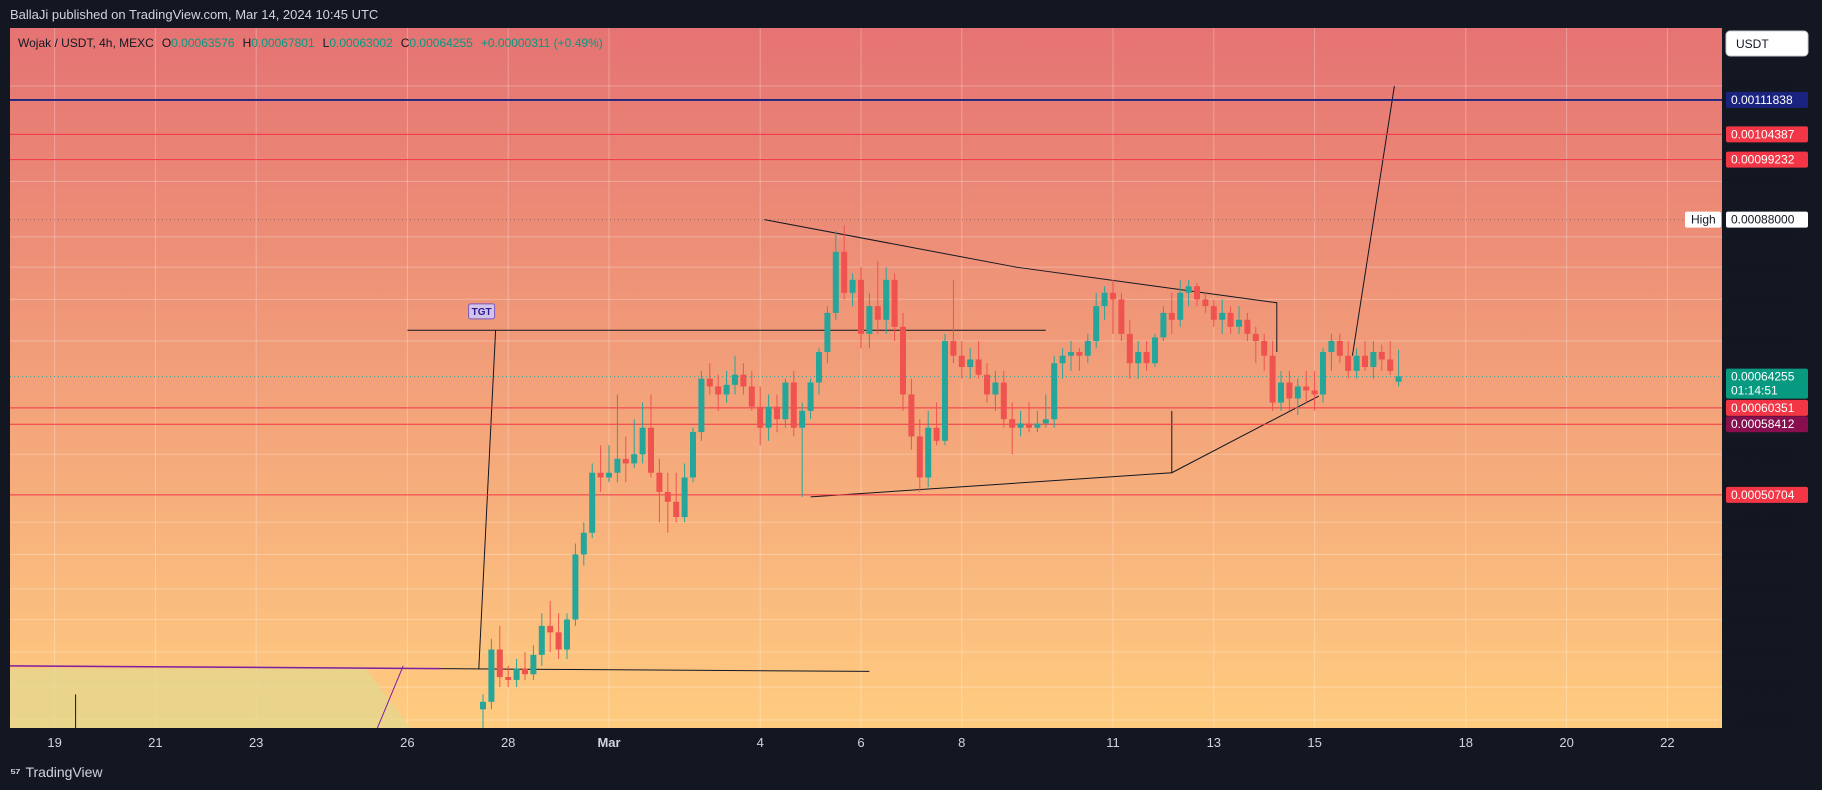  Describe the element at coordinates (210, 698) in the screenshot. I see `consolidation-zone` at that location.